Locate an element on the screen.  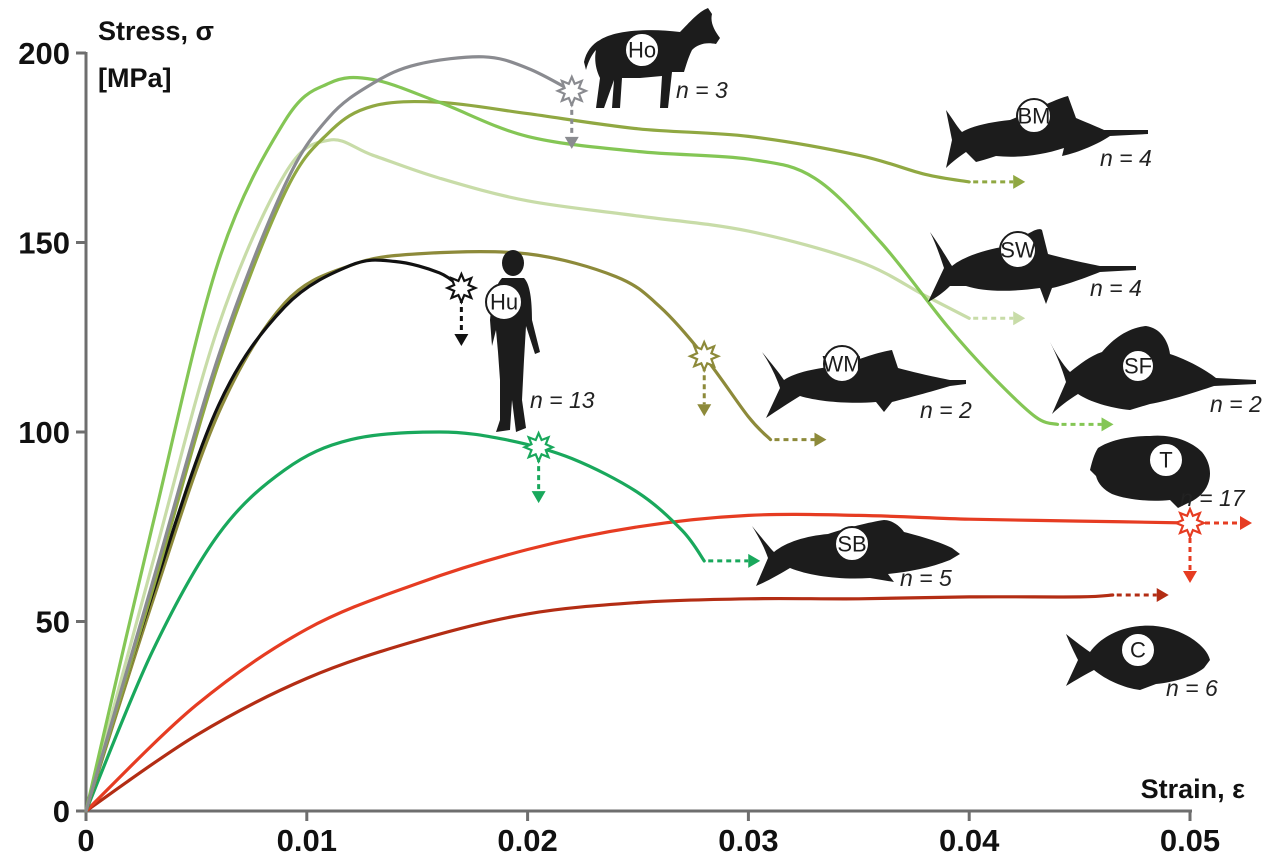
x-tick-label: 0.01 is located at coordinates (307, 840).